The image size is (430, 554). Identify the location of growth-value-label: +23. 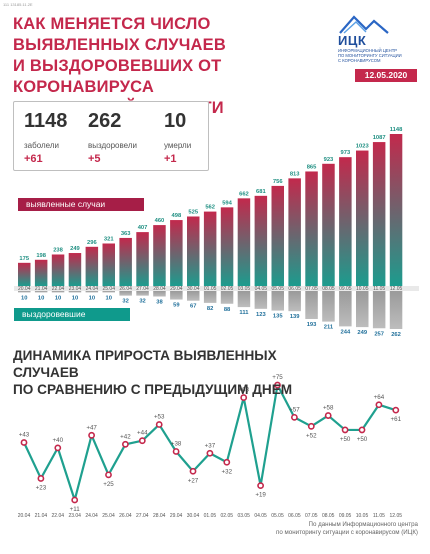
(41, 487).